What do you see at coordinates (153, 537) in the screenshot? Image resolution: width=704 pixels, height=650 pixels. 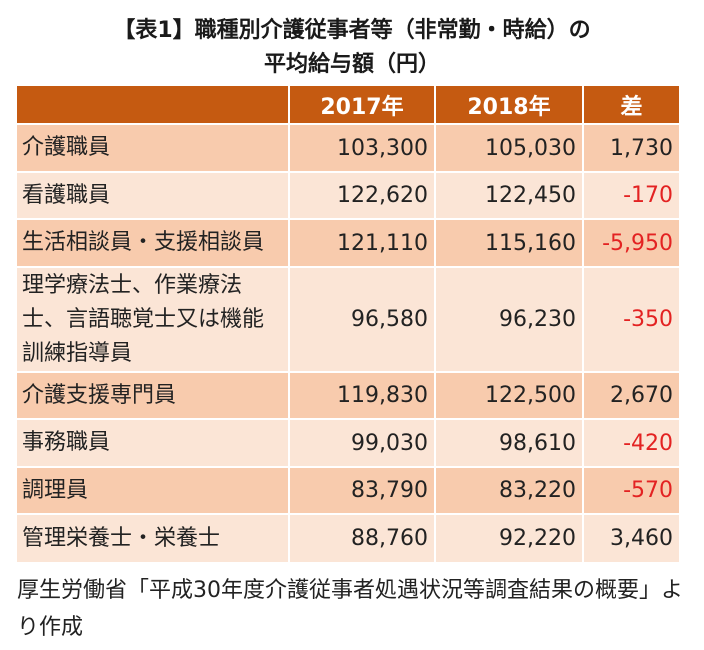 I see `row-label: 管理栄養士・栄養士` at bounding box center [153, 537].